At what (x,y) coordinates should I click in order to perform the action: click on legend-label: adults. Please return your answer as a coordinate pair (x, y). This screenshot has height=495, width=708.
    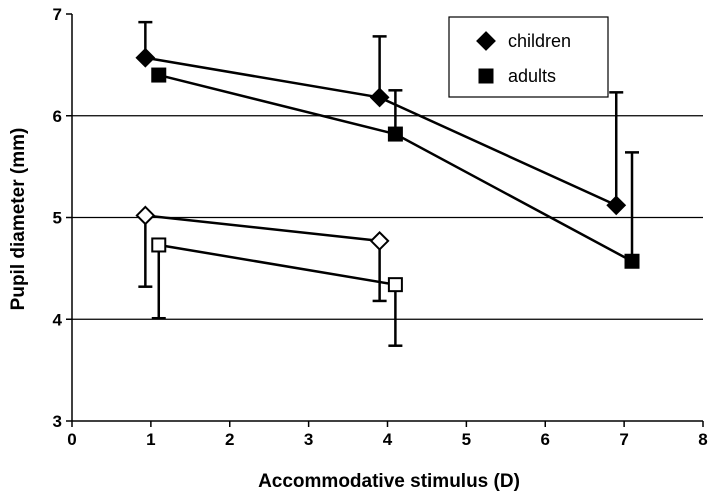
    Looking at the image, I should click on (532, 76).